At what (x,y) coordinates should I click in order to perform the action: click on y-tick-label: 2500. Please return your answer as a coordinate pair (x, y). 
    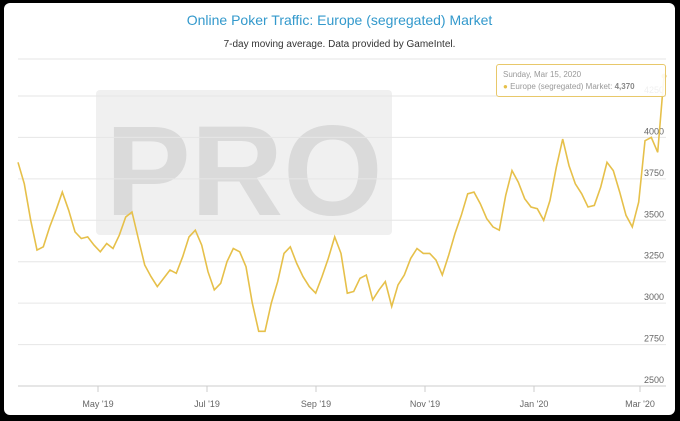
    Looking at the image, I should click on (654, 380).